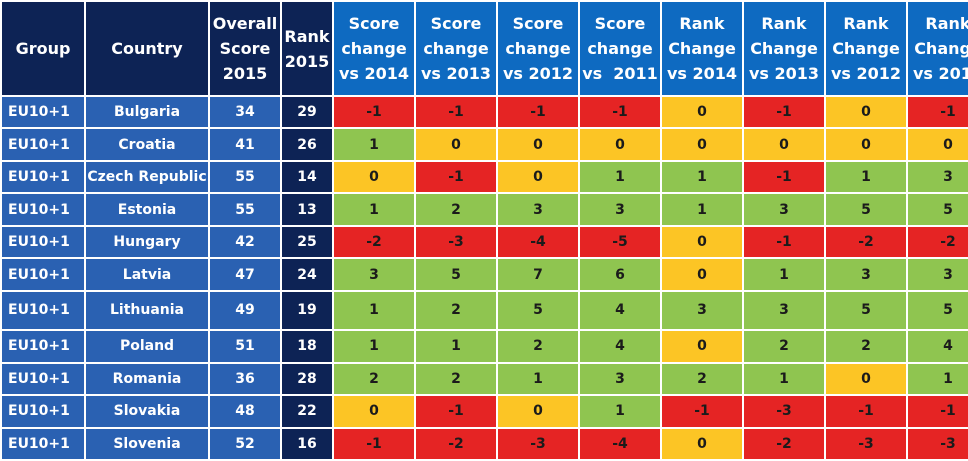 Image resolution: width=968 pixels, height=461 pixels. Describe the element at coordinates (456, 274) in the screenshot. I see `score-change-2013-cell: 5` at that location.